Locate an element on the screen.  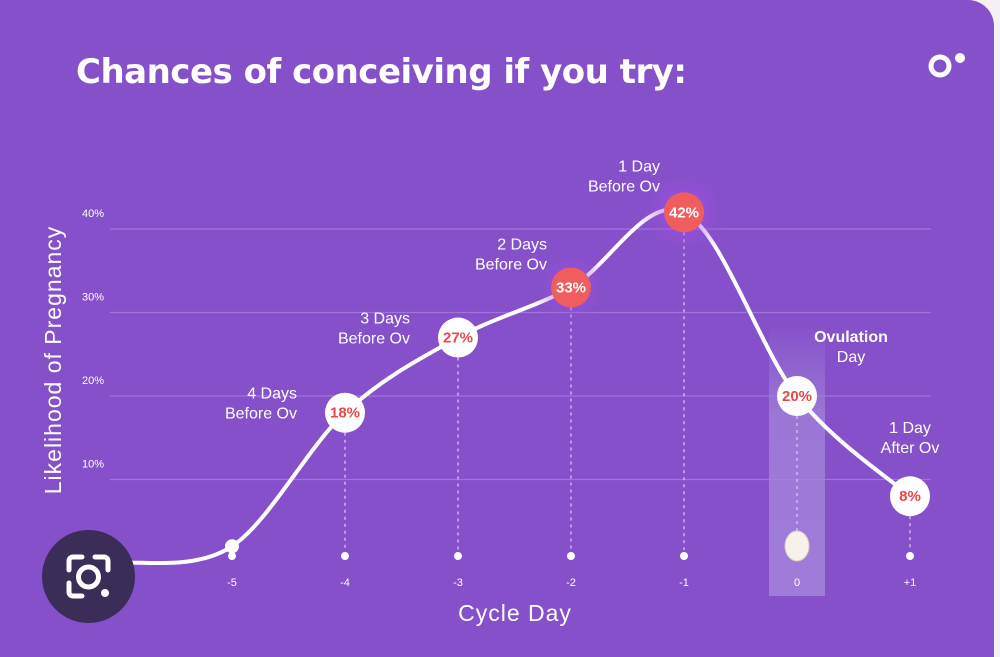
data-label: 42% is located at coordinates (684, 212).